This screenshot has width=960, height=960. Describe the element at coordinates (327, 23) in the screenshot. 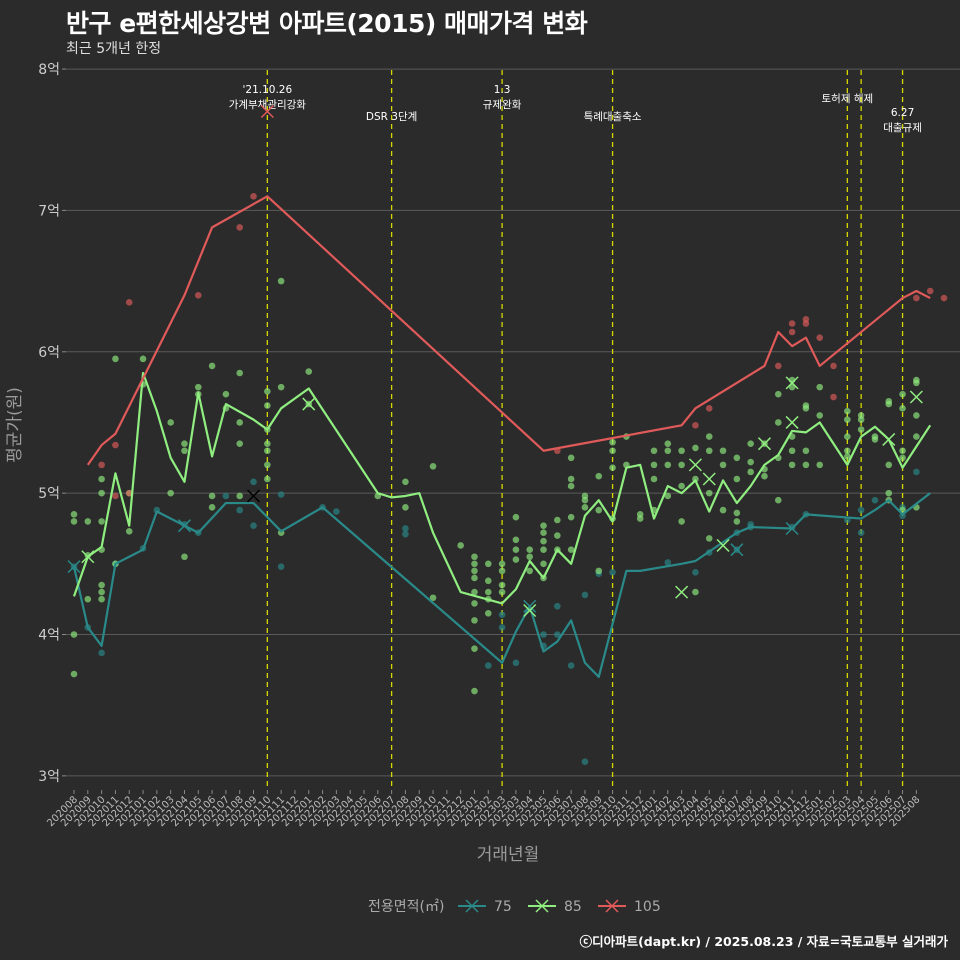

I see `chart-title: 반구 e편한세상강변 아파트(2015) 매매가격 변화` at that location.